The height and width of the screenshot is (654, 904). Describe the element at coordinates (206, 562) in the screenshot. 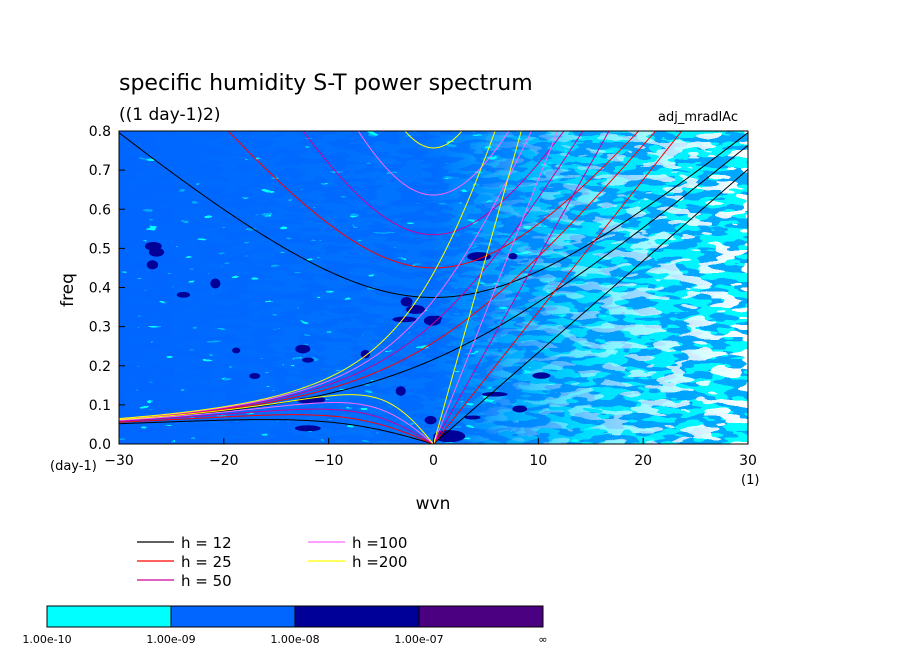

I see `legend-label: h = 25` at that location.